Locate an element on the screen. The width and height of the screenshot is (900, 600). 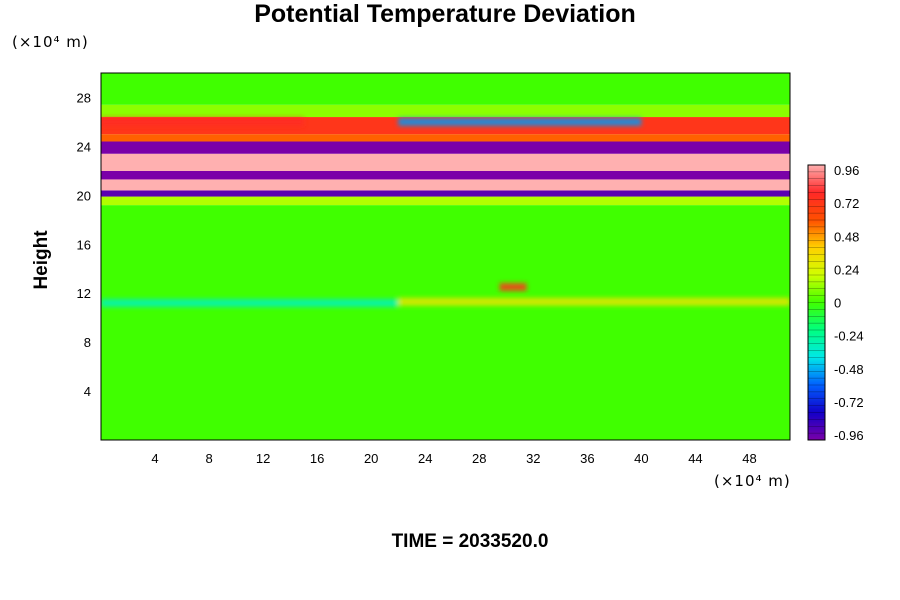
y-tick-label-16: 16 is located at coordinates (84, 244).